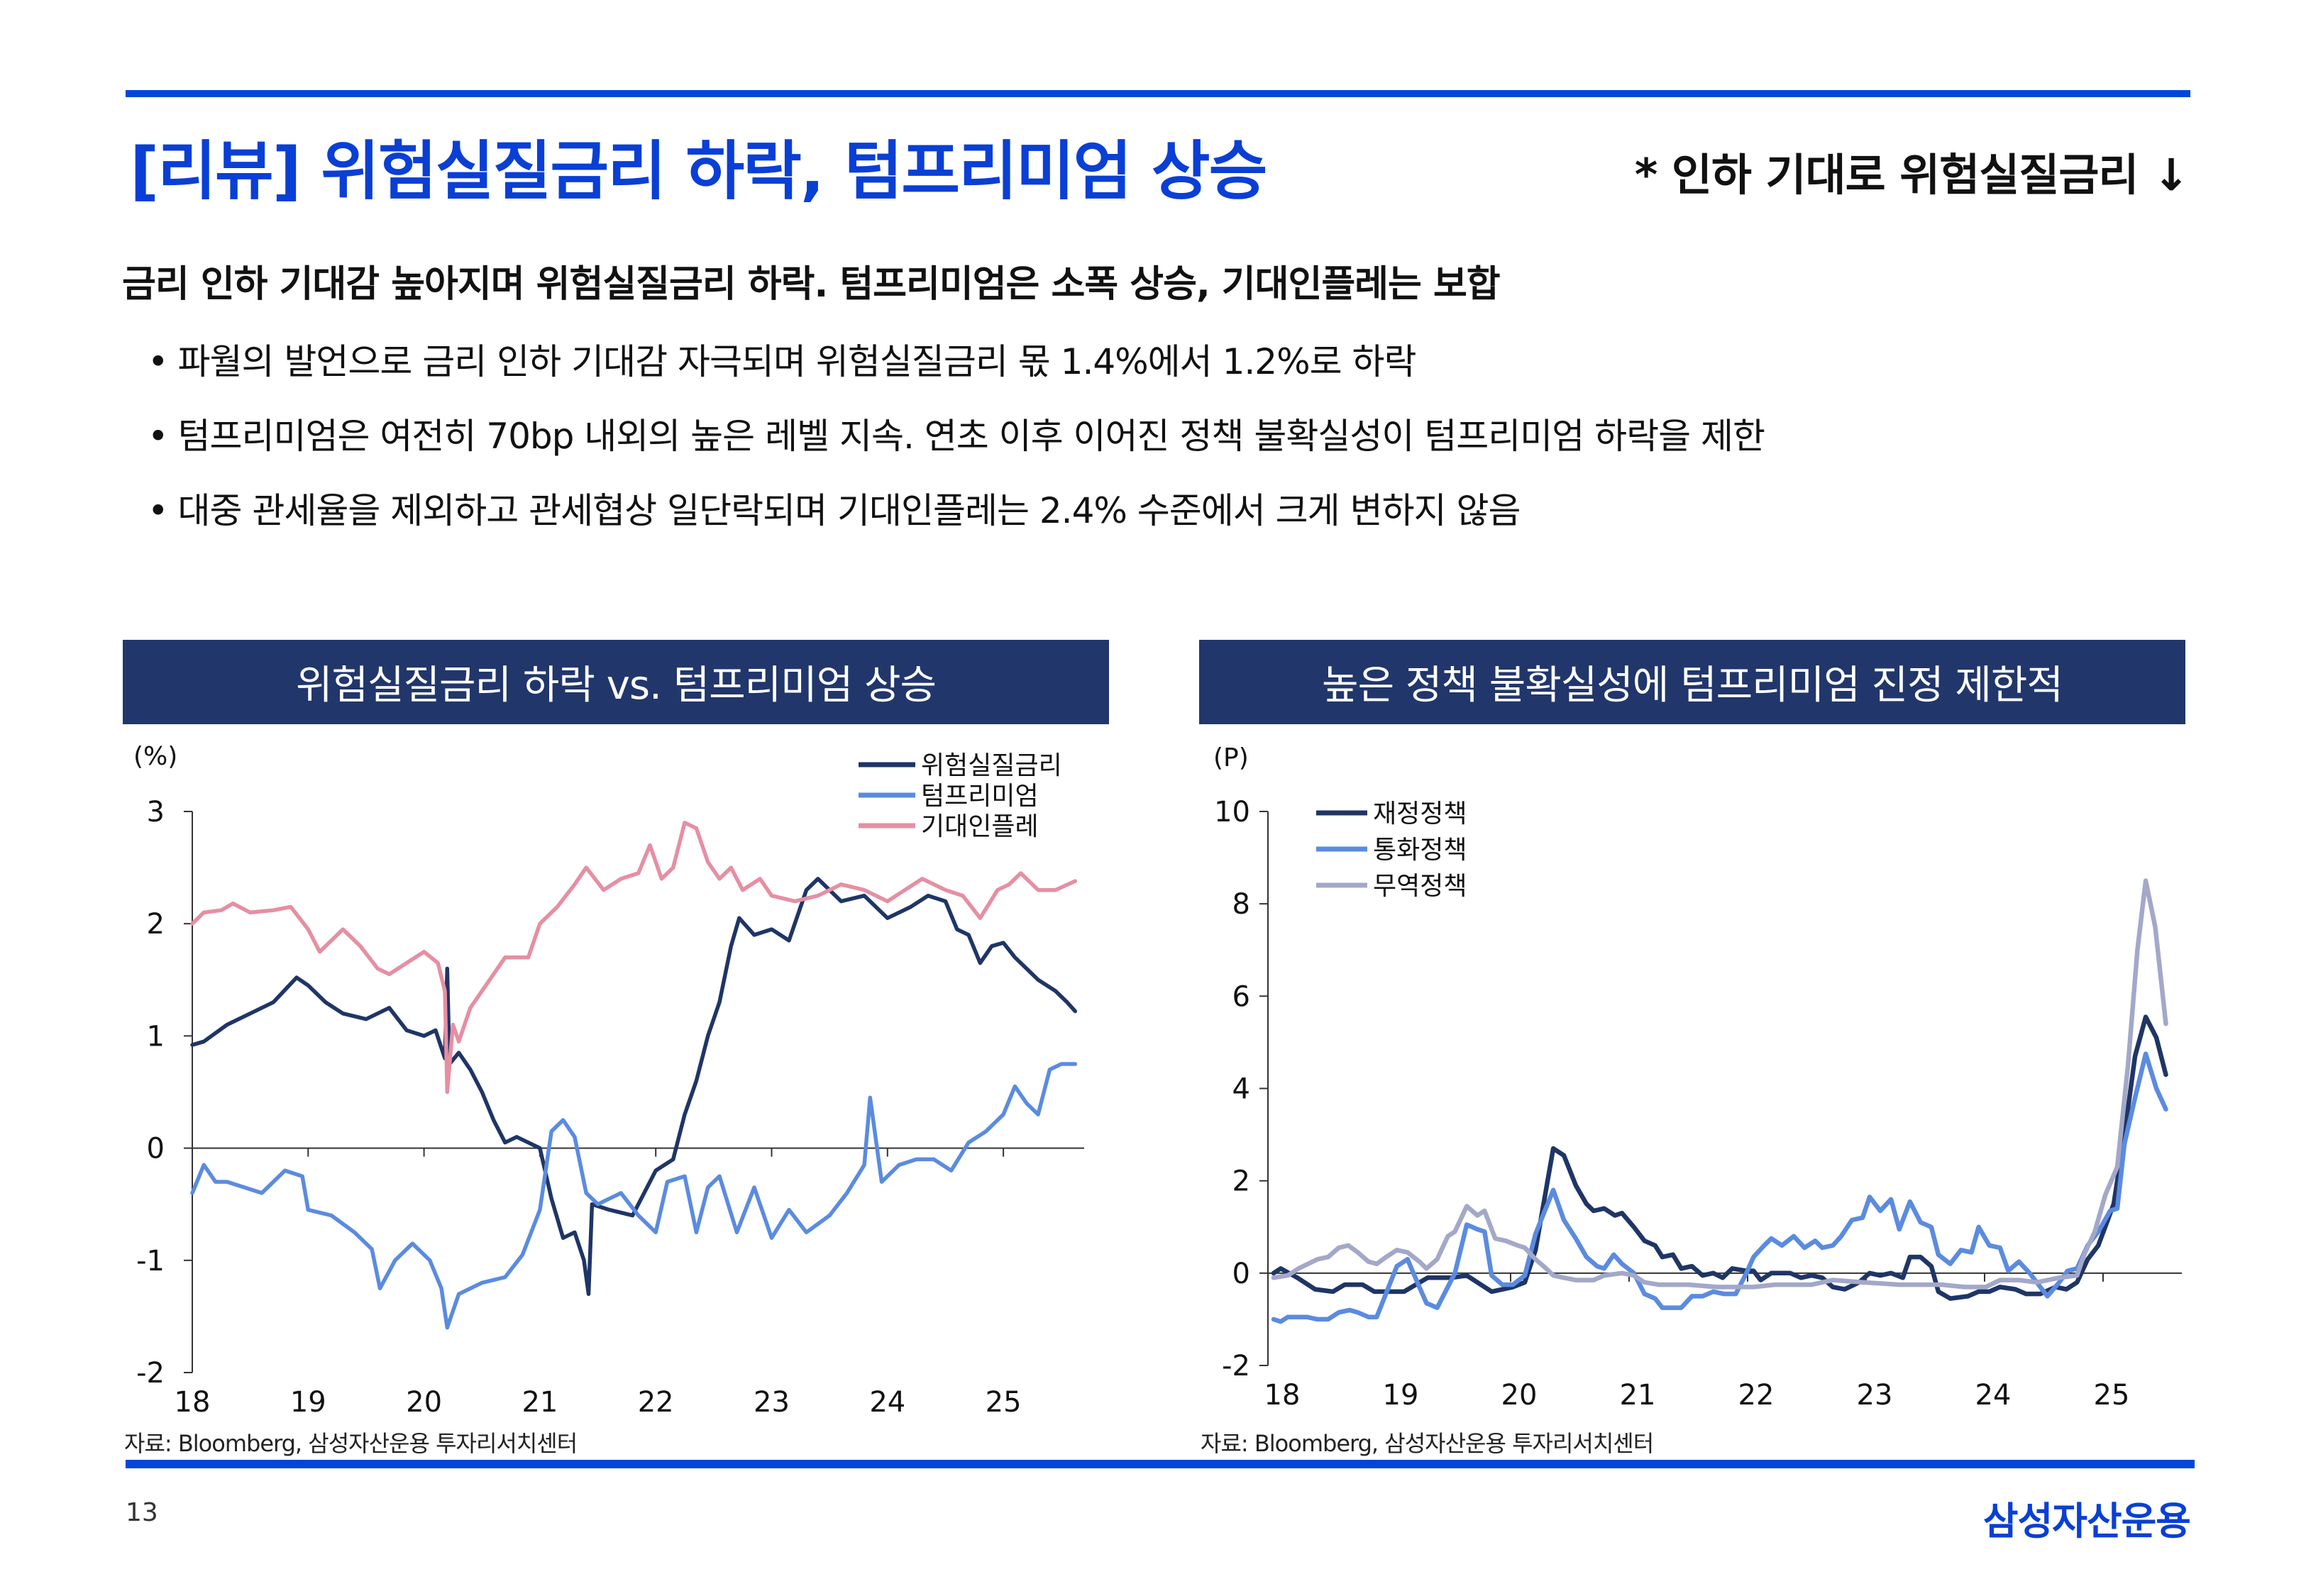 The width and height of the screenshot is (2306, 1596). What do you see at coordinates (1420, 851) in the screenshot?
I see `legend-label: 통화정책` at bounding box center [1420, 851].